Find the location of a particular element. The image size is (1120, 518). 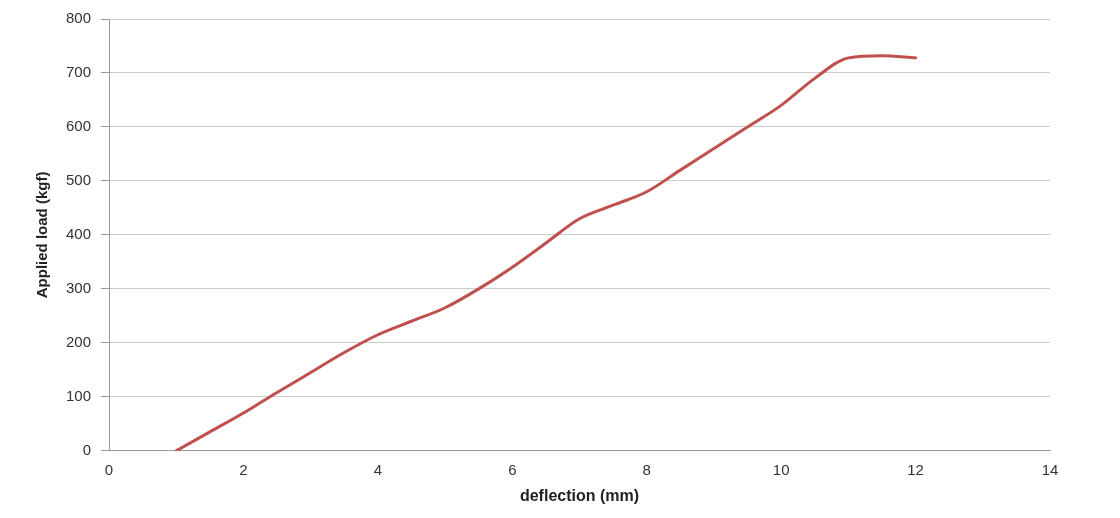

x-tick-label: 2 is located at coordinates (243, 469).